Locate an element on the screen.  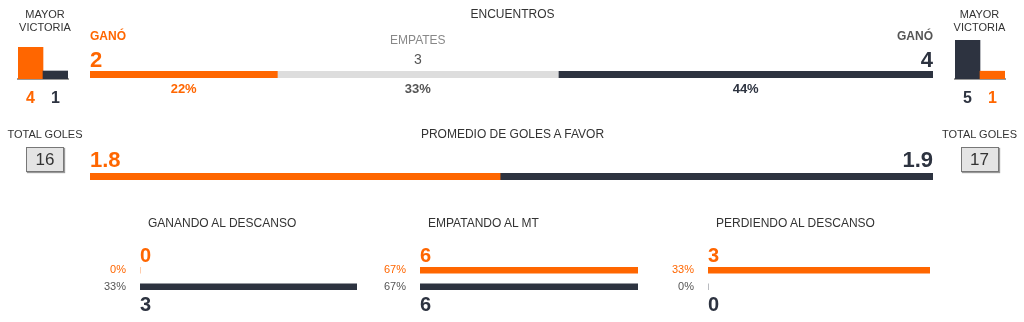
chart-title: EMPATANDO AL MT is located at coordinates (483, 223).